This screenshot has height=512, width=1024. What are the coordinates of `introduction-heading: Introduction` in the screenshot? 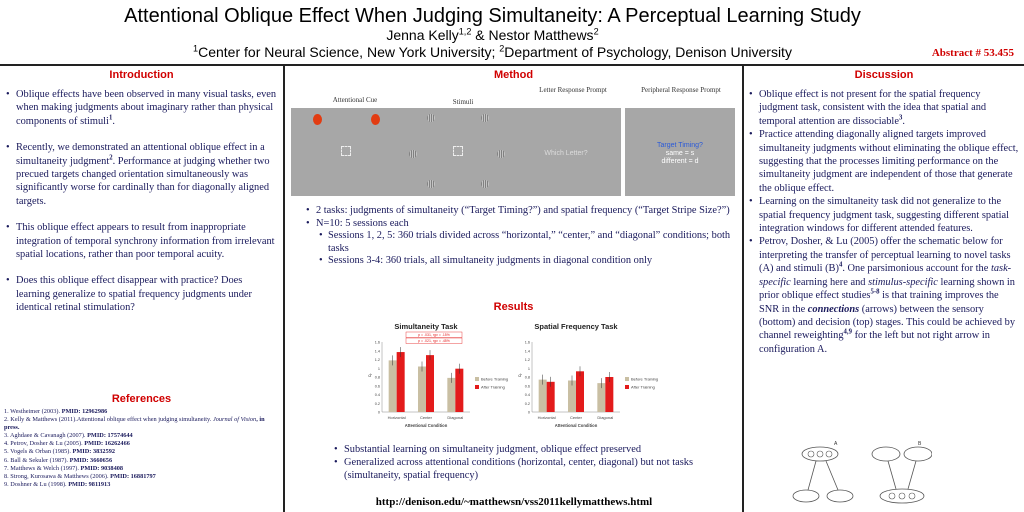 It's located at (141, 75).